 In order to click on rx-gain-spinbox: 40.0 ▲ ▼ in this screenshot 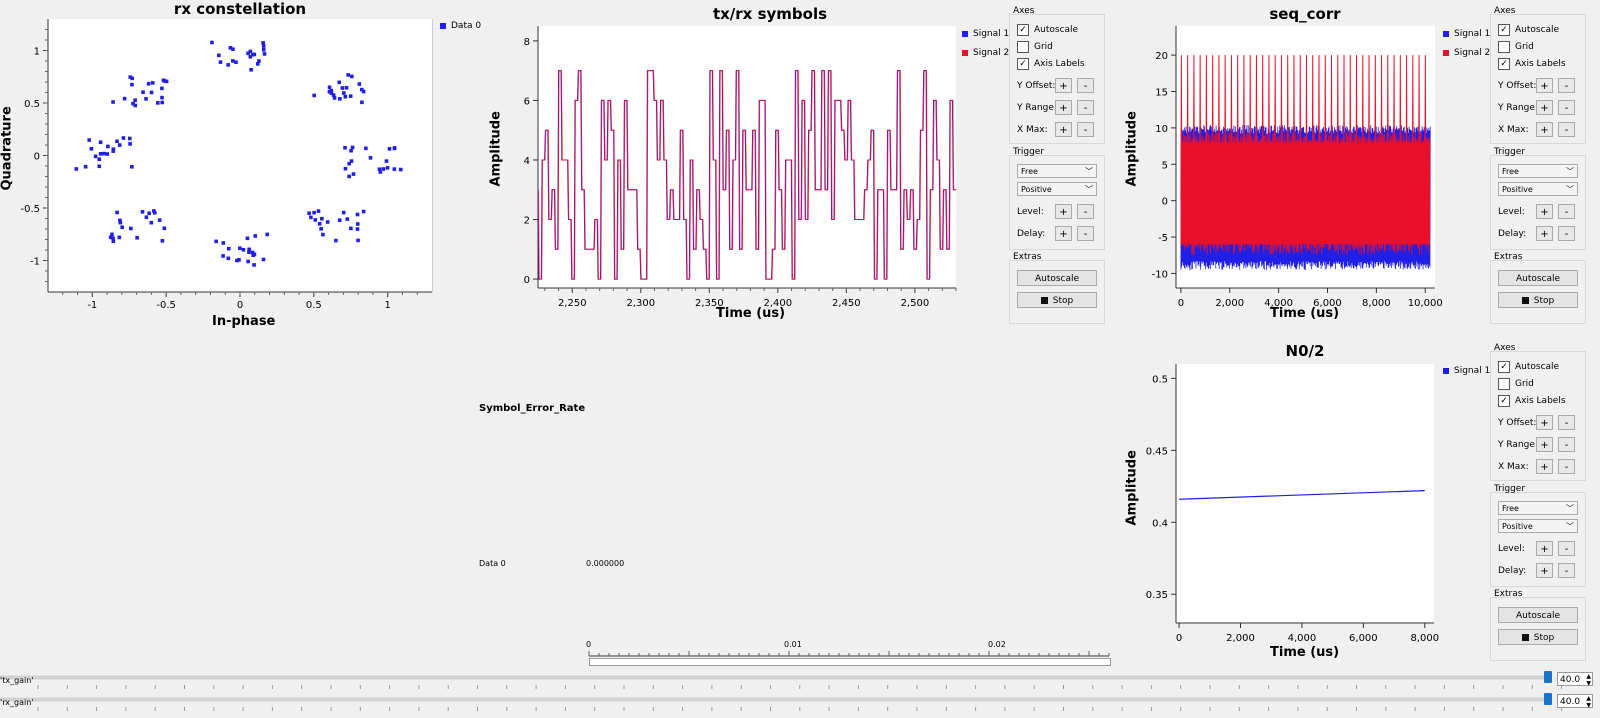, I will do `click(1575, 701)`.